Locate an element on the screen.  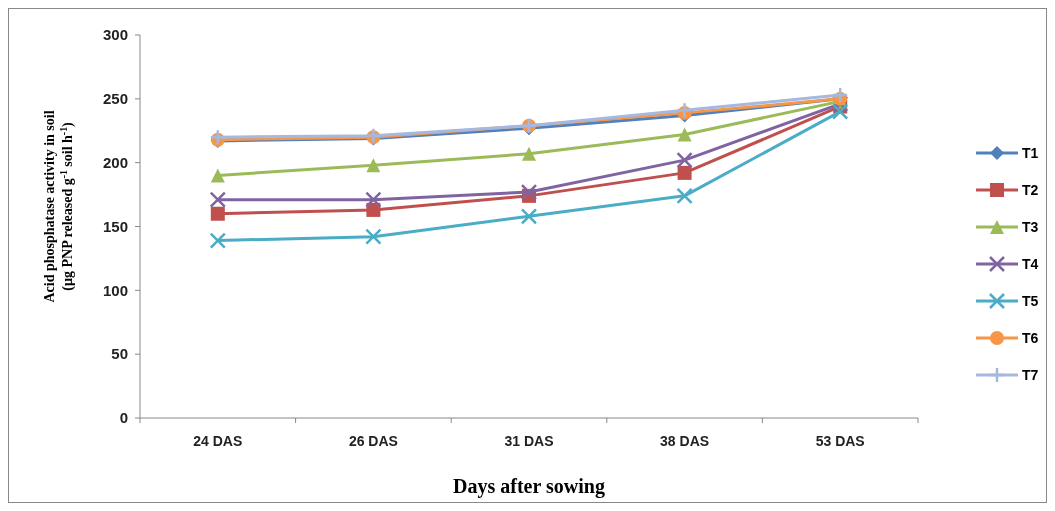
y-tick-label: 200 is located at coordinates (115, 162).